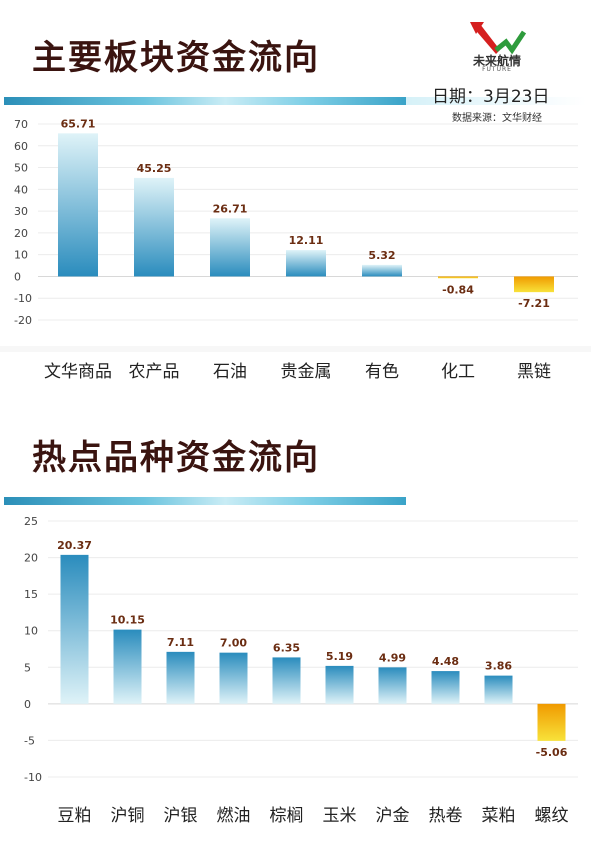  Describe the element at coordinates (21, 189) in the screenshot. I see `chart1-ytick-label: 40` at that location.